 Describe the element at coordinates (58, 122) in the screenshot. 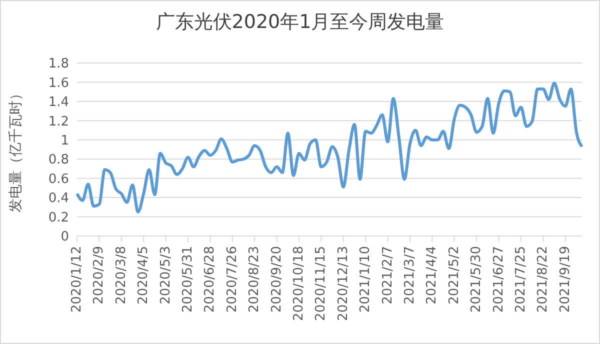

I see `y-tick-label: 1.2` at that location.